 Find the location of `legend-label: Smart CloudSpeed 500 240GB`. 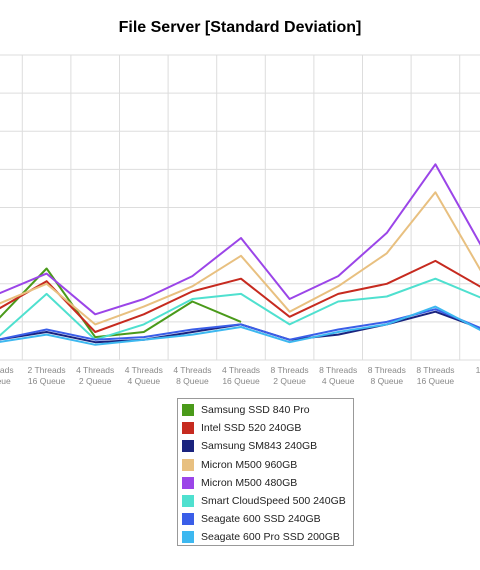

legend-label: Smart CloudSpeed 500 240GB is located at coordinates (273, 501).